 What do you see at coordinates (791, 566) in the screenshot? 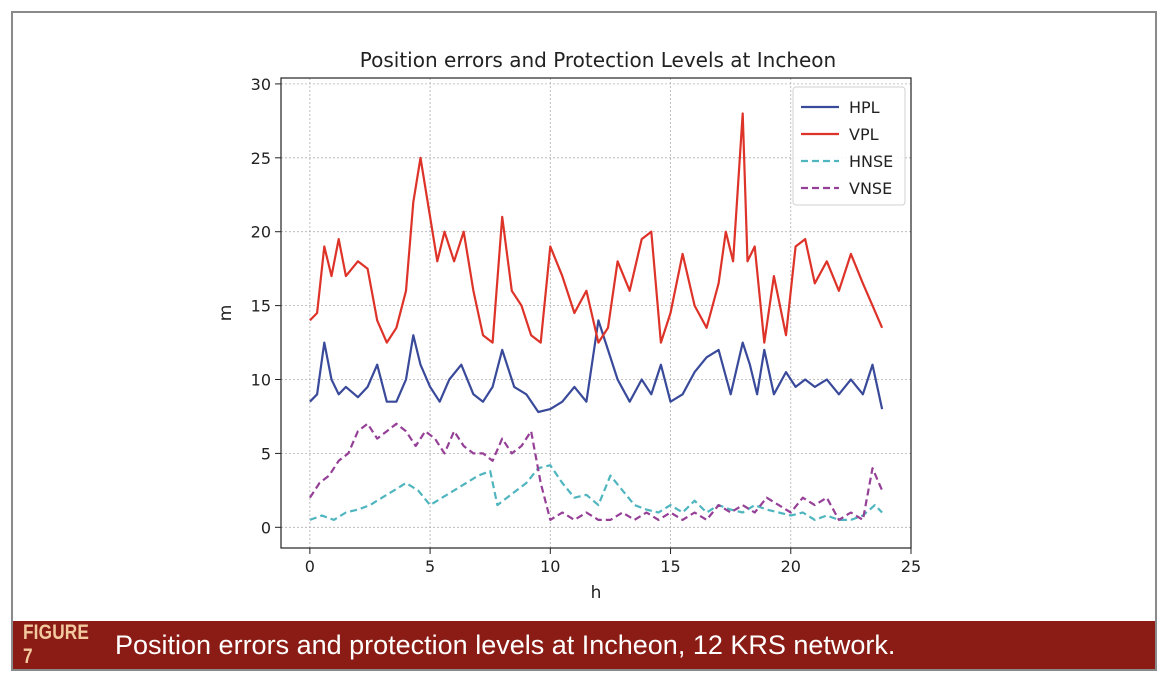
I see `x-tick-label: 20` at bounding box center [791, 566].